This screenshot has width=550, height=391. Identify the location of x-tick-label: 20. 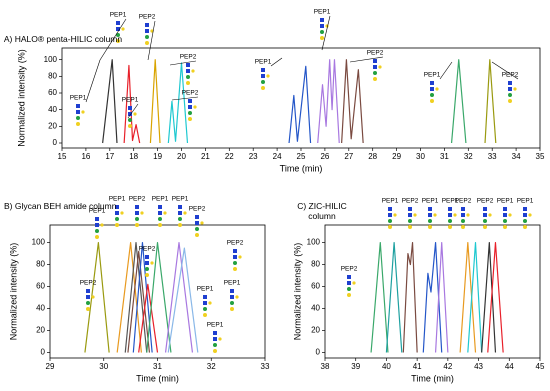
(181, 156).